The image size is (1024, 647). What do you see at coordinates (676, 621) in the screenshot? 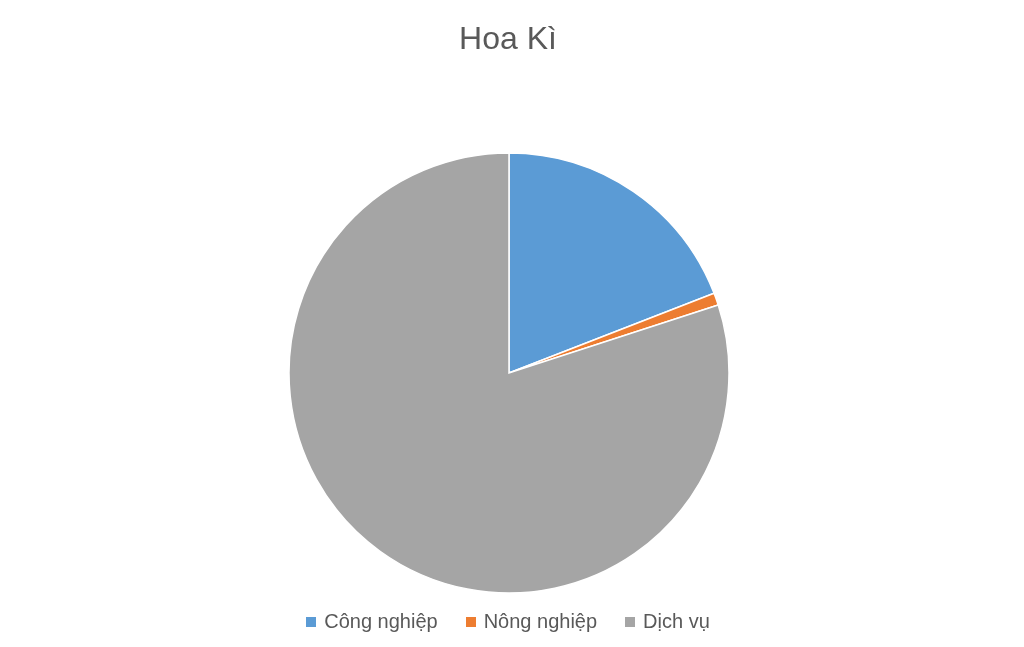
I see `legend-label: Dịch vụ` at bounding box center [676, 621].